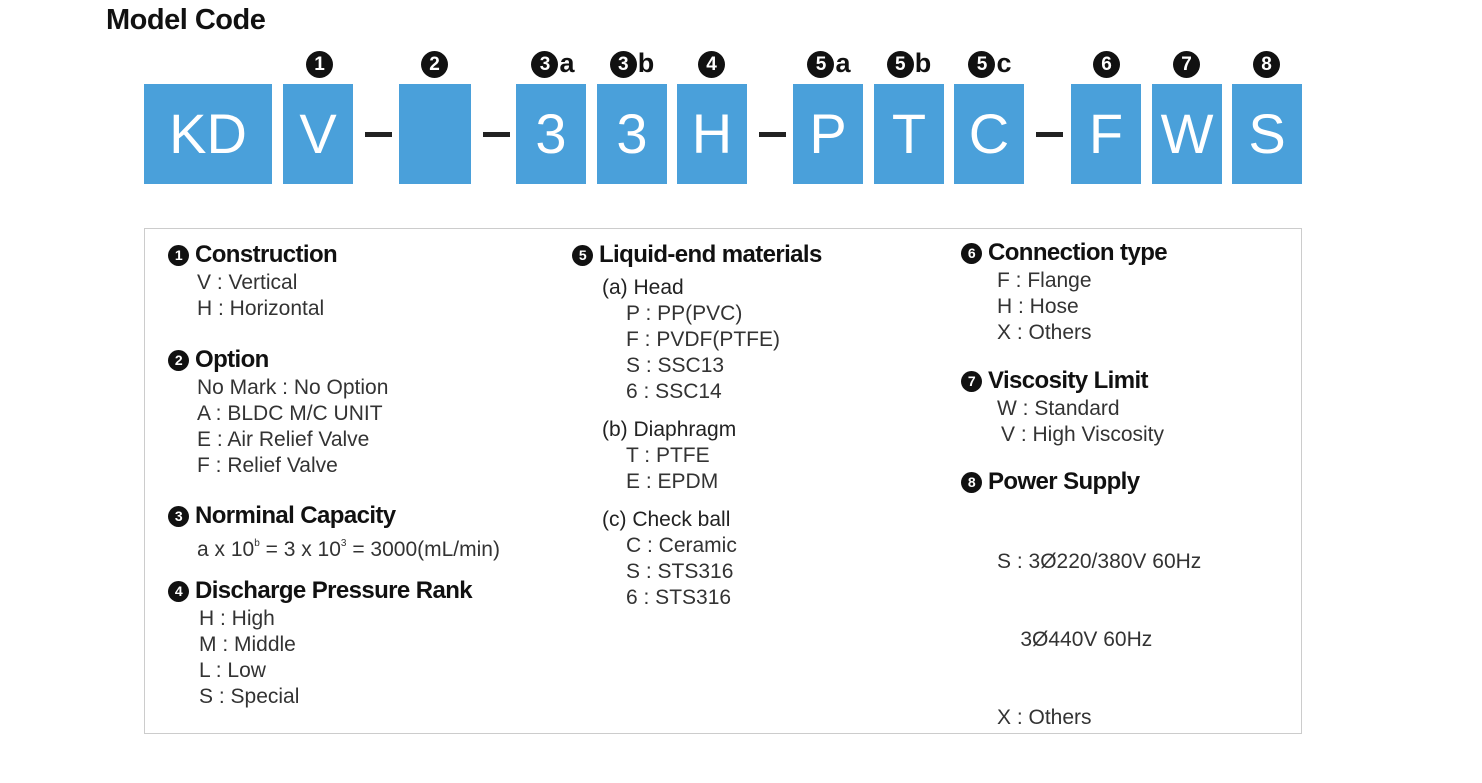 The width and height of the screenshot is (1482, 783). I want to click on list-item: V : Vertical, so click(247, 282).